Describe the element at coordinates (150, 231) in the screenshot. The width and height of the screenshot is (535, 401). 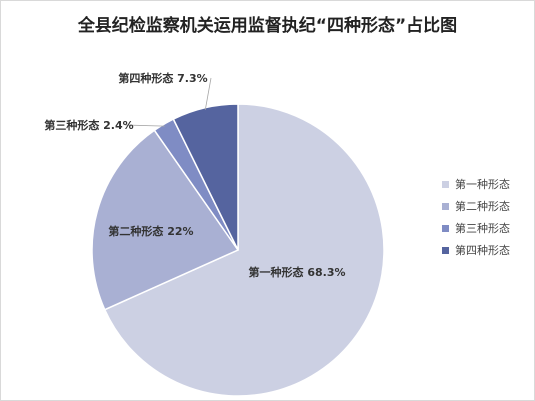
I see `data-label-2: 第二种形态 22%` at that location.